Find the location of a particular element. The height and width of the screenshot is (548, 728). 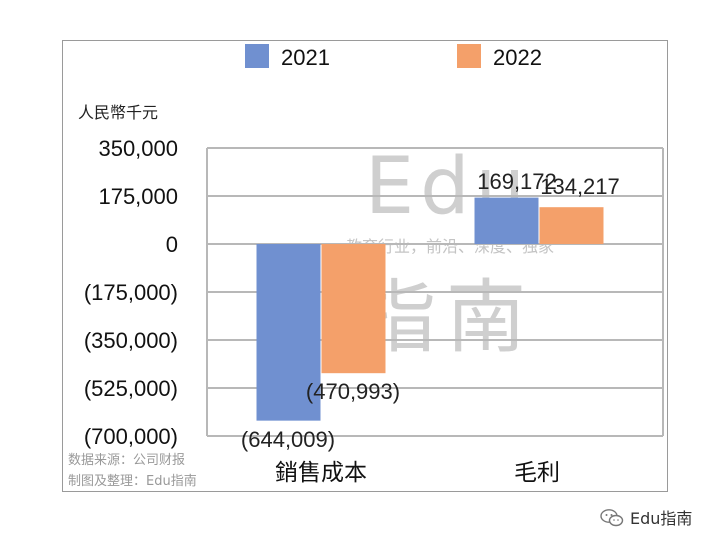

y-tick-label: 350,000 is located at coordinates (138, 148).